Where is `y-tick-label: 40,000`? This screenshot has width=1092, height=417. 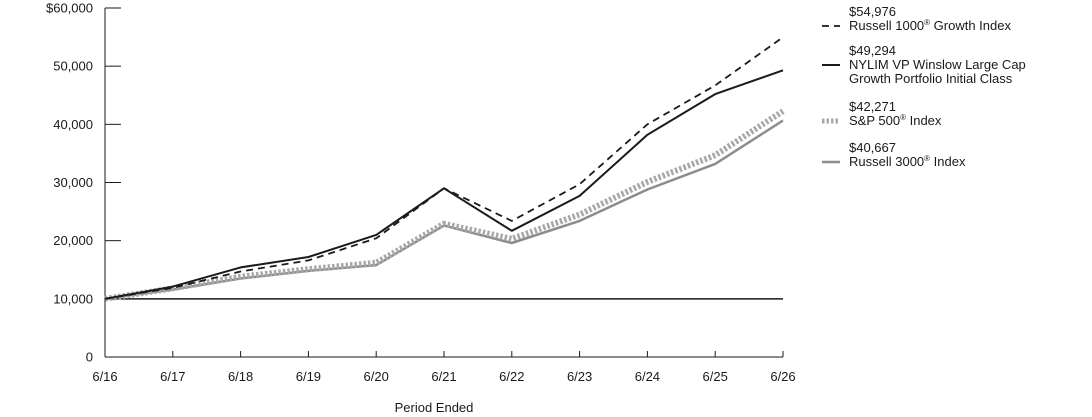
y-tick-label: 40,000 is located at coordinates (73, 124).